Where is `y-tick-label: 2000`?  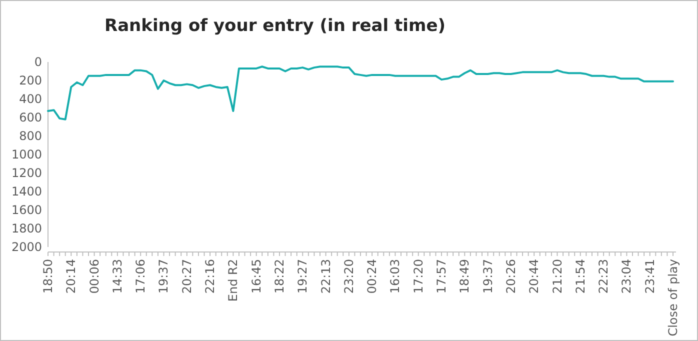
y-tick-label: 2000 is located at coordinates (26, 247).